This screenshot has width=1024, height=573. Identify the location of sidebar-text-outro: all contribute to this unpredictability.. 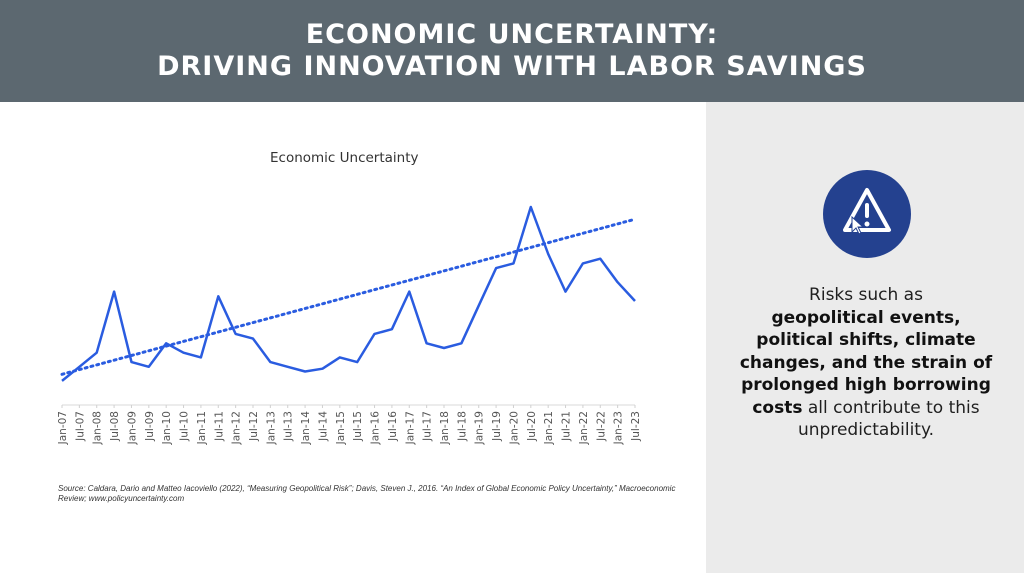
(888, 419).